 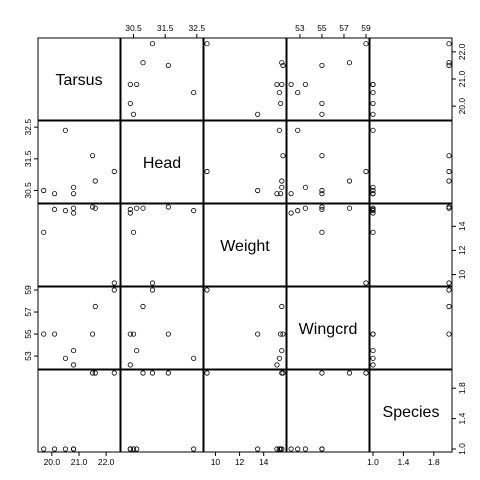 I want to click on panel-tarsus-vs-weight, so click(x=245, y=79).